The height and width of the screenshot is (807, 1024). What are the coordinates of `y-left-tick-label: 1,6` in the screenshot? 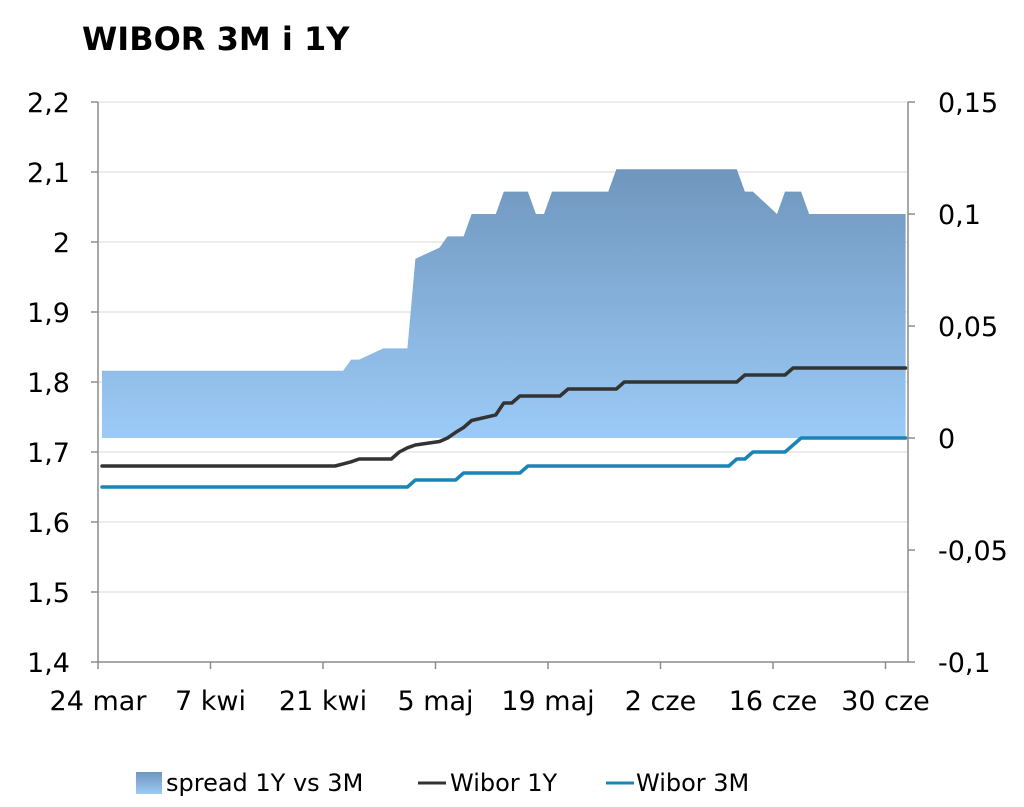 It's located at (48, 523).